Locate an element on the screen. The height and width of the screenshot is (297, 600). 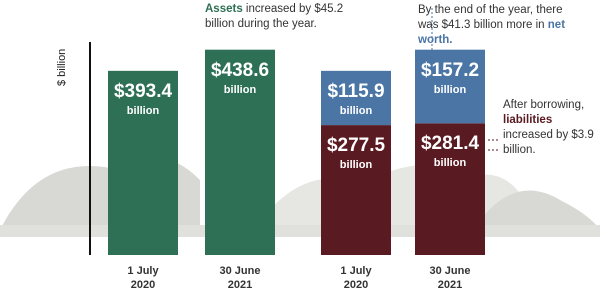
annotation-text: After borrowing, is located at coordinates (544, 105).